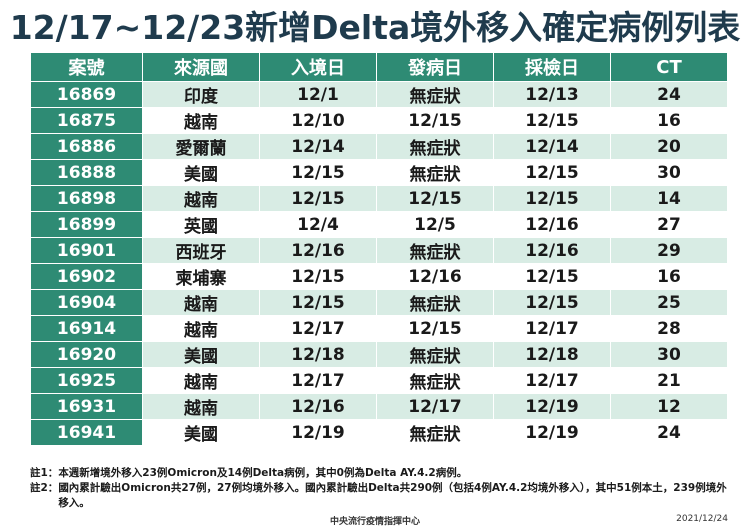 The image size is (750, 530). What do you see at coordinates (669, 146) in the screenshot?
I see `cell-ct-value: 20` at bounding box center [669, 146].